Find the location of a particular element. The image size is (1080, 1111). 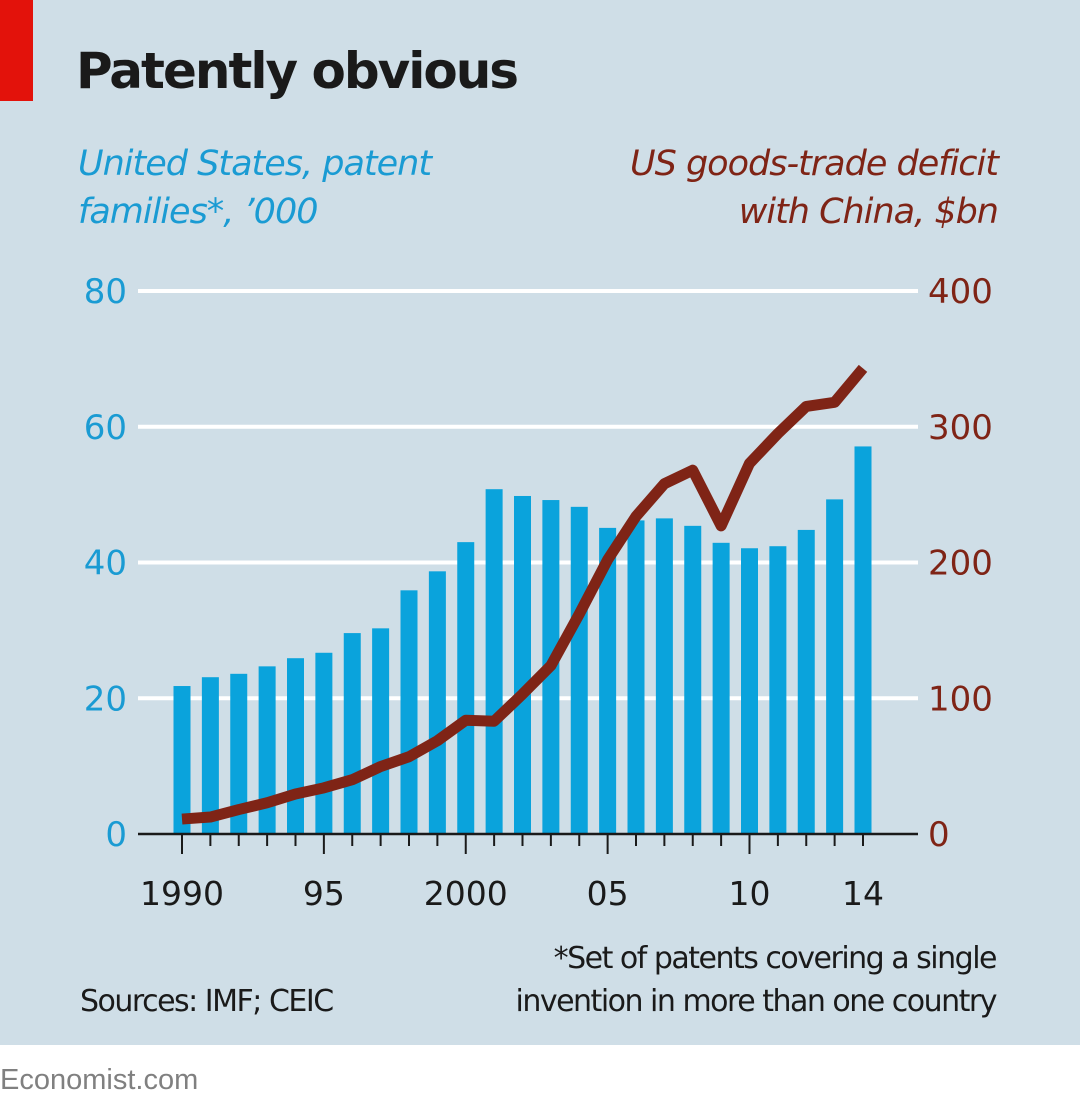

left-axis-ticks: 0 20 40 60 80 is located at coordinates (105, 563).